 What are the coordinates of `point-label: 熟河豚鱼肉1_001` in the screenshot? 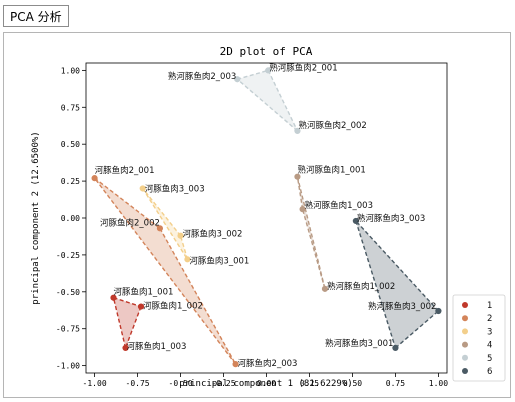 It's located at (331, 170).